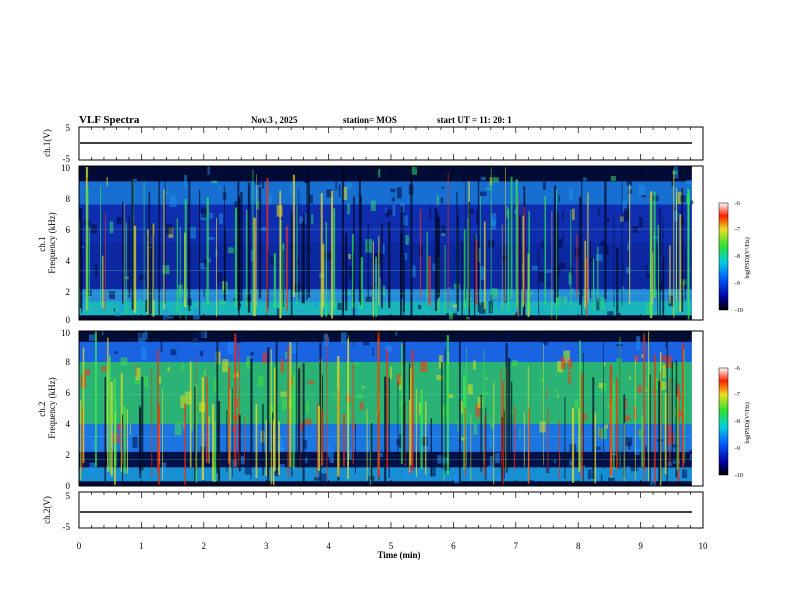  What do you see at coordinates (373, 143) in the screenshot?
I see `ch1-voltage-panel: 5 -5 ch.1(V)` at bounding box center [373, 143].